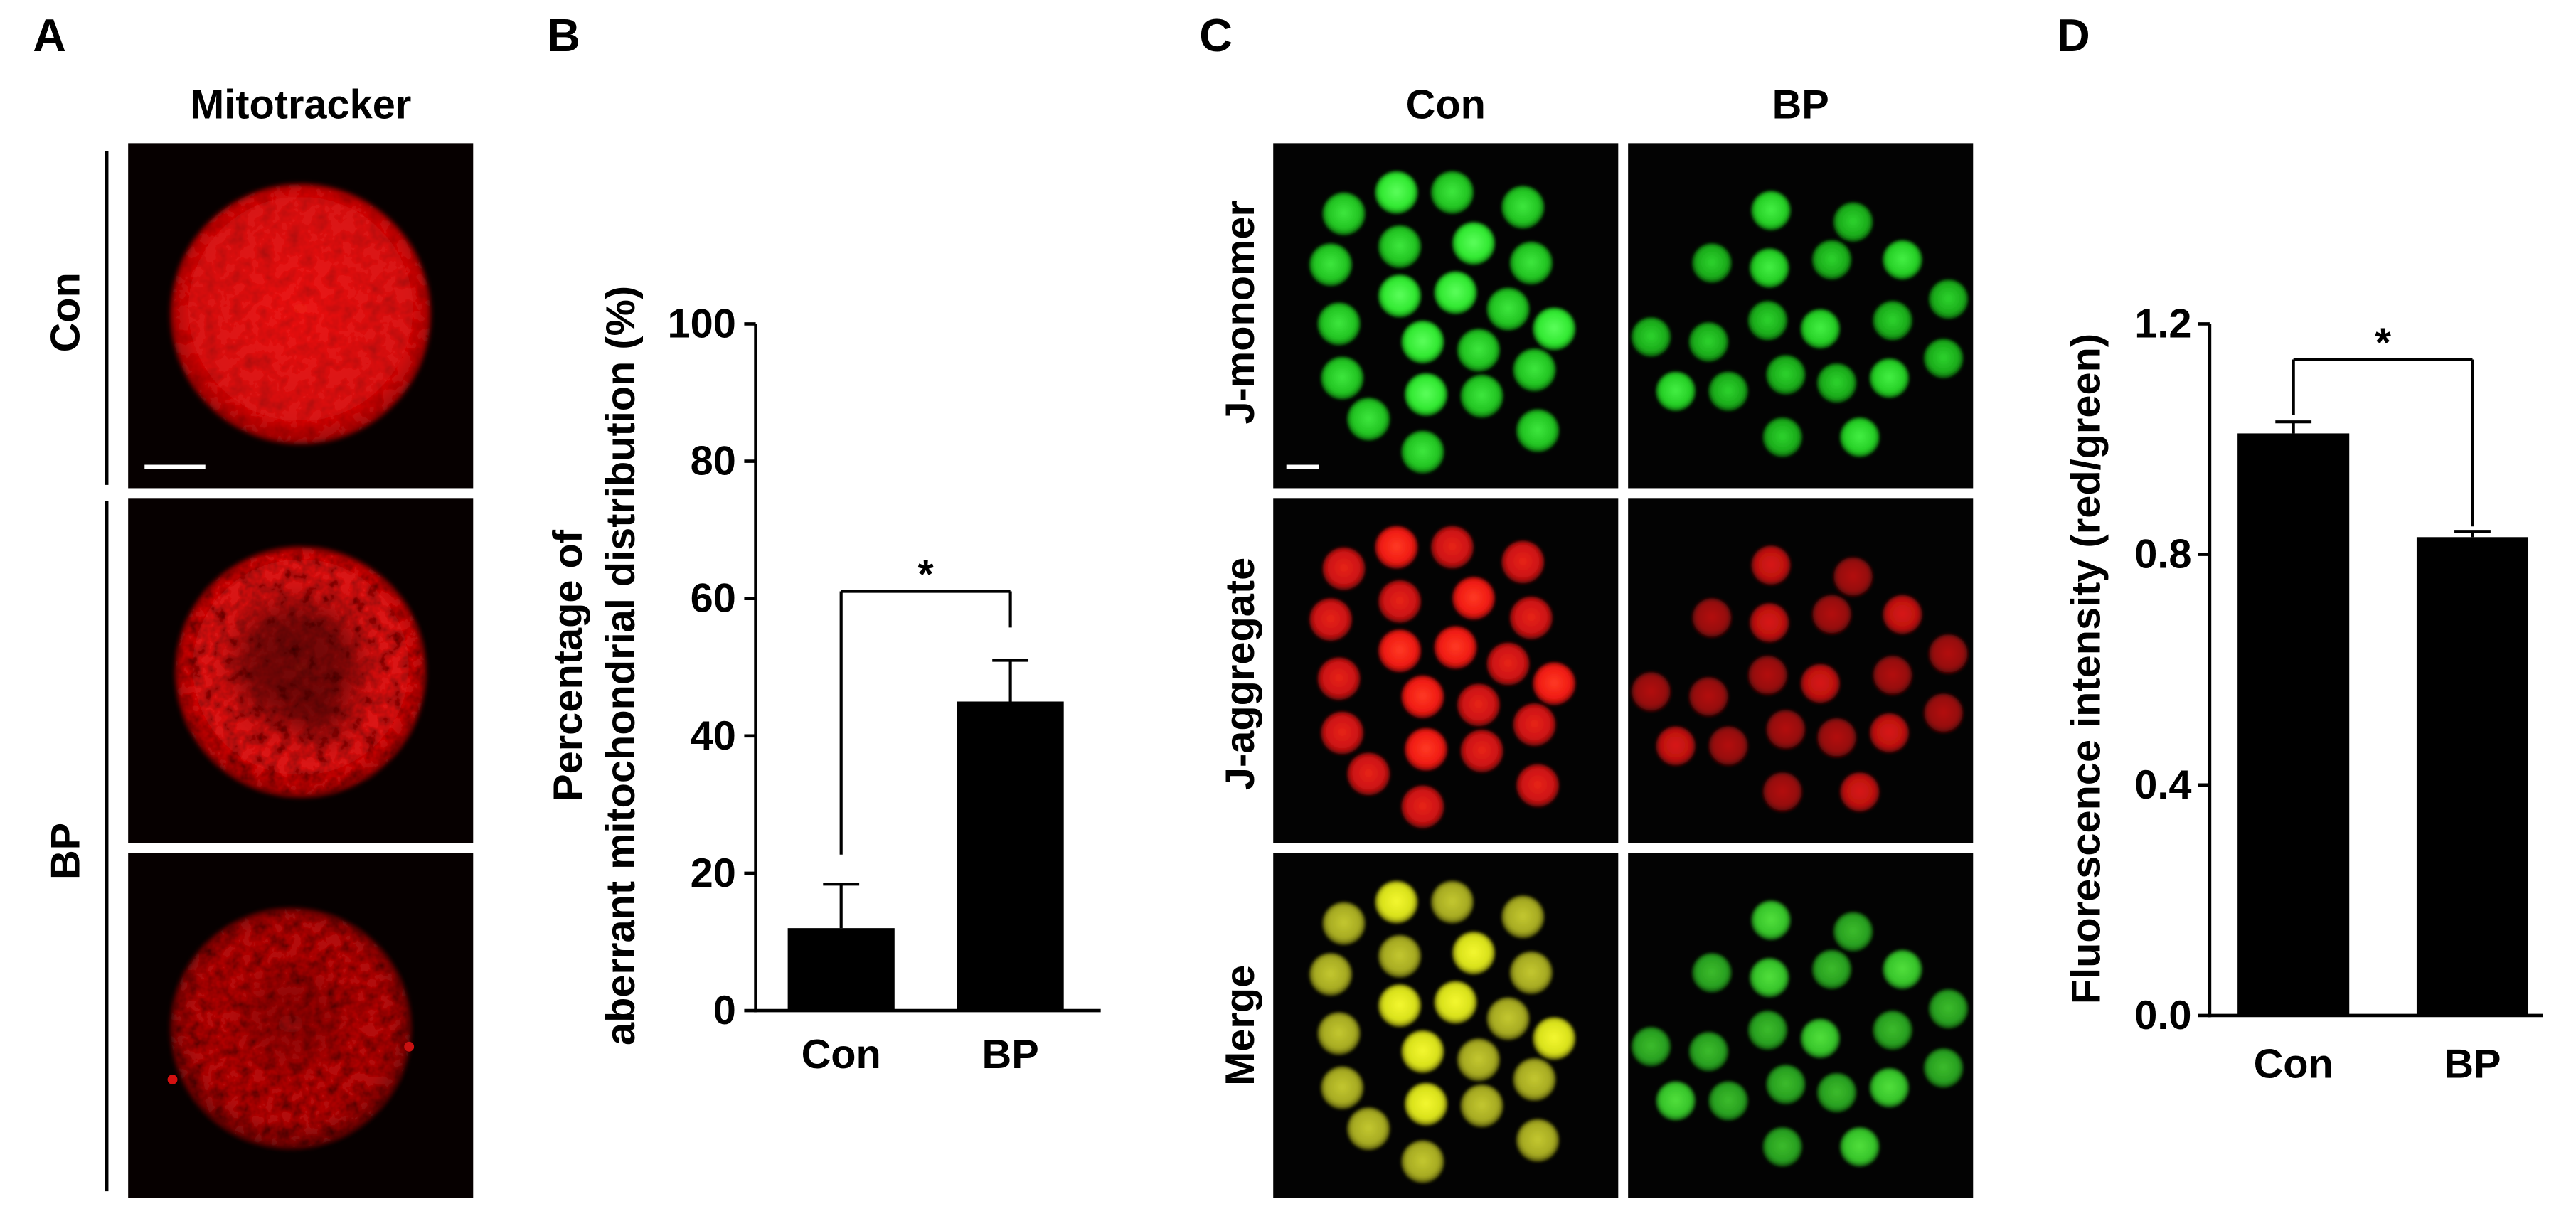 The image size is (2576, 1226). I want to click on j-monomer-bp-image, so click(1801, 316).